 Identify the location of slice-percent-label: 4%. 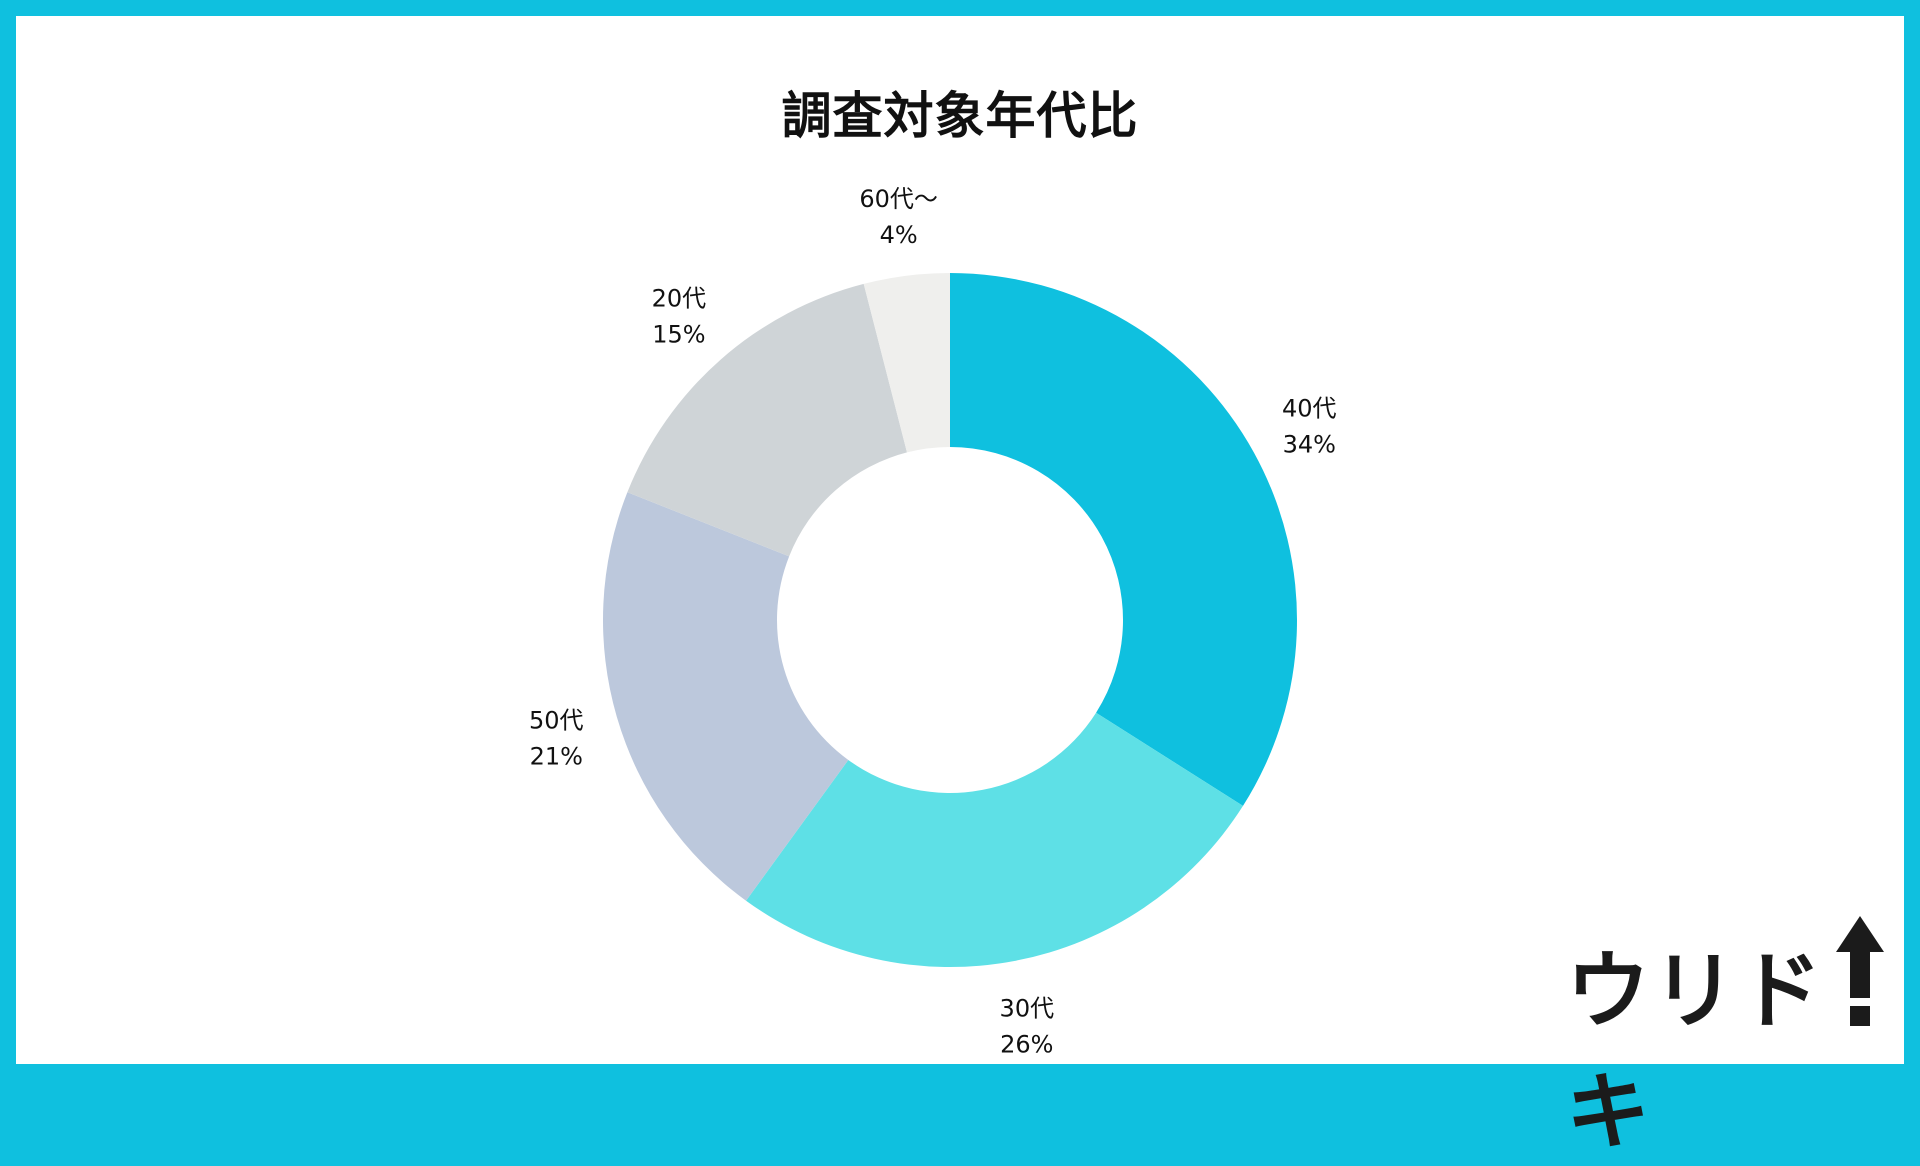
(899, 235).